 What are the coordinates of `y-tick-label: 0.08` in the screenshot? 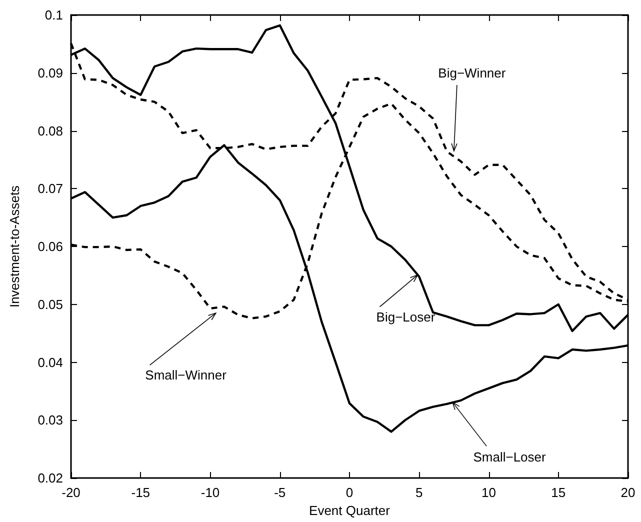 It's located at (50, 130).